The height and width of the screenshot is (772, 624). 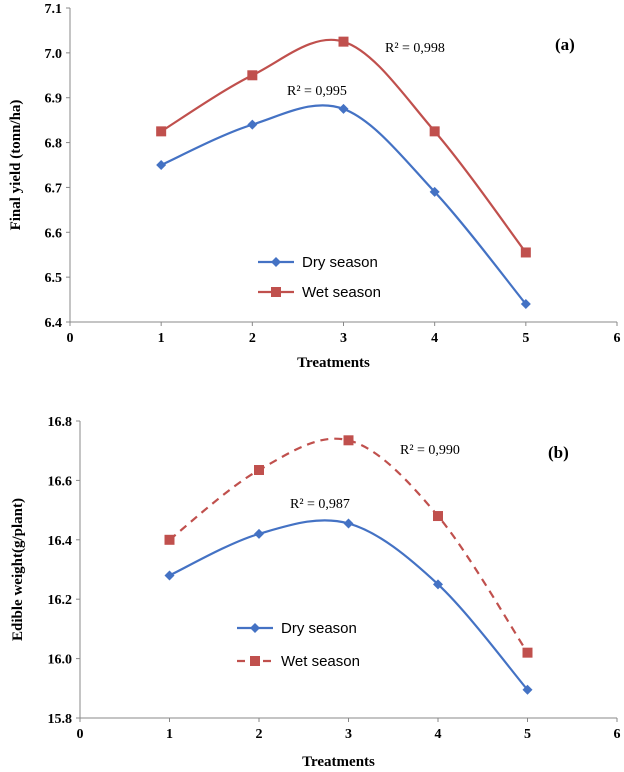 I want to click on y-tick-label: 6.8, so click(x=54, y=144).